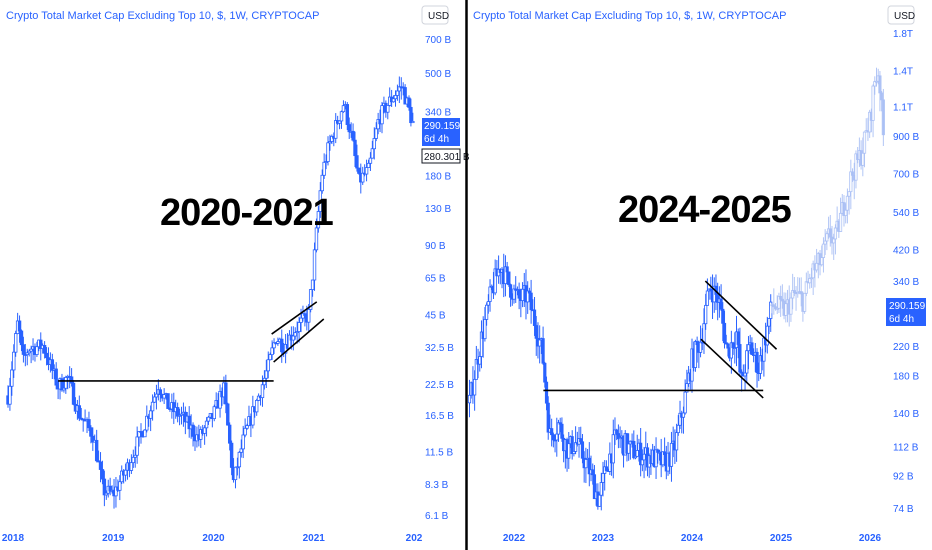 The height and width of the screenshot is (550, 932). What do you see at coordinates (906, 137) in the screenshot?
I see `right-price-tick: 900 B` at bounding box center [906, 137].